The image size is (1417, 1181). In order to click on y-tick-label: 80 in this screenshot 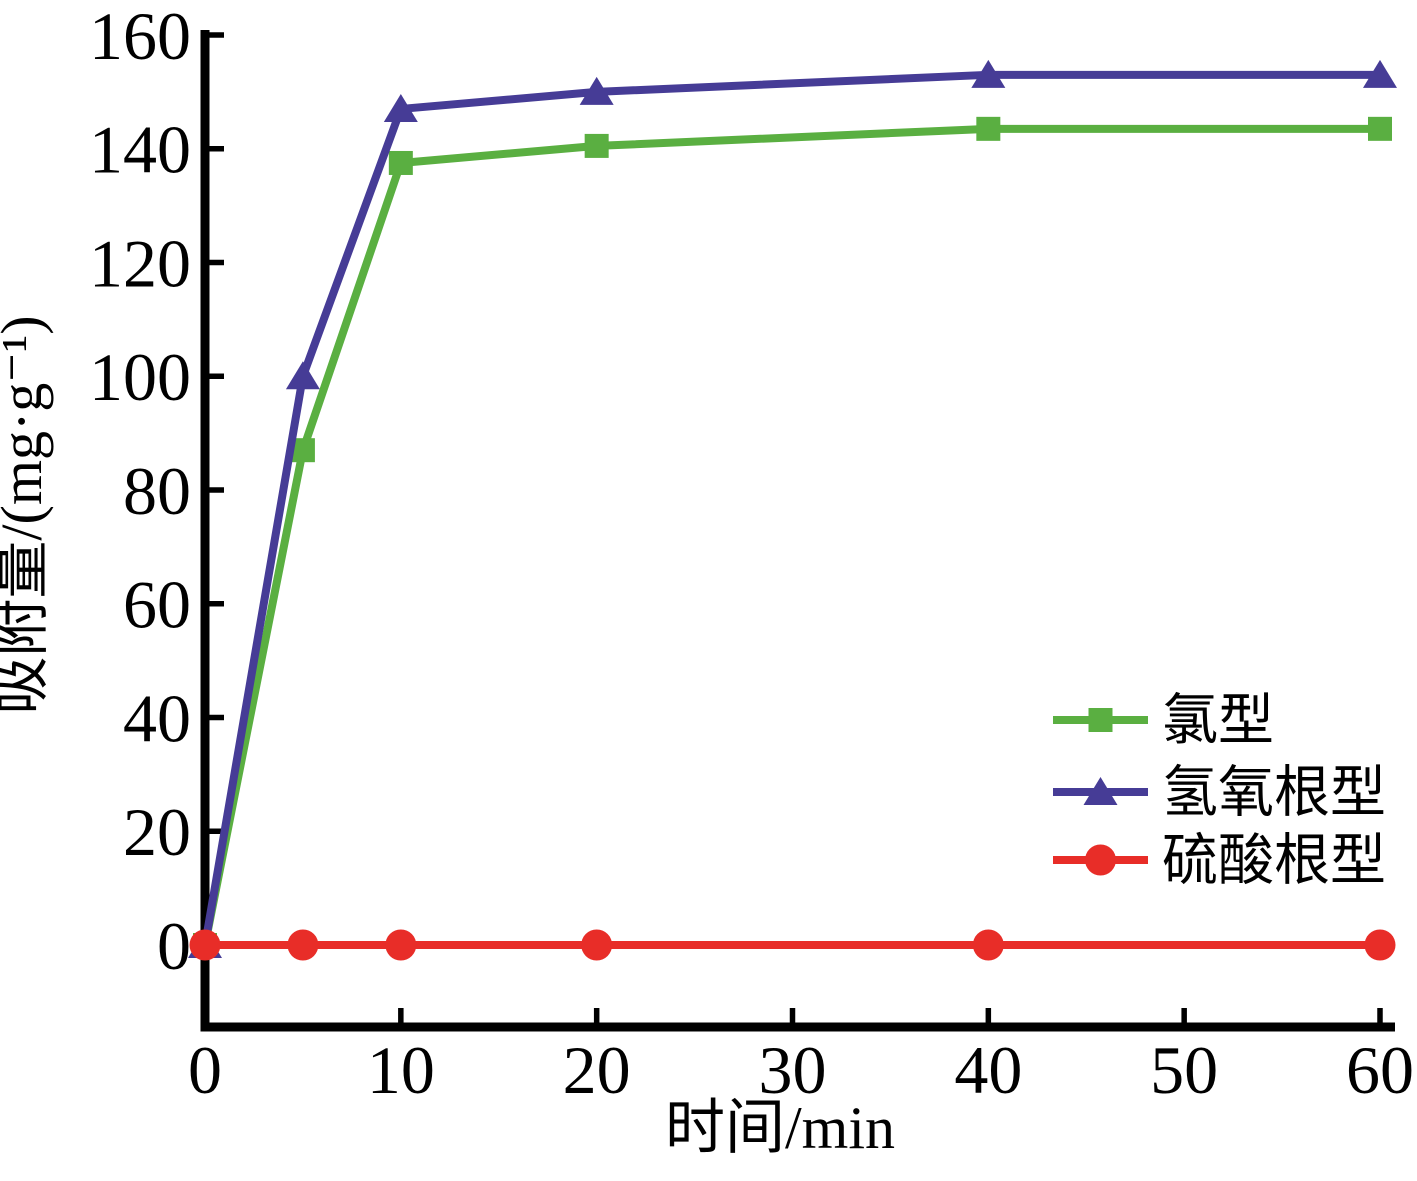, I will do `click(157, 491)`.